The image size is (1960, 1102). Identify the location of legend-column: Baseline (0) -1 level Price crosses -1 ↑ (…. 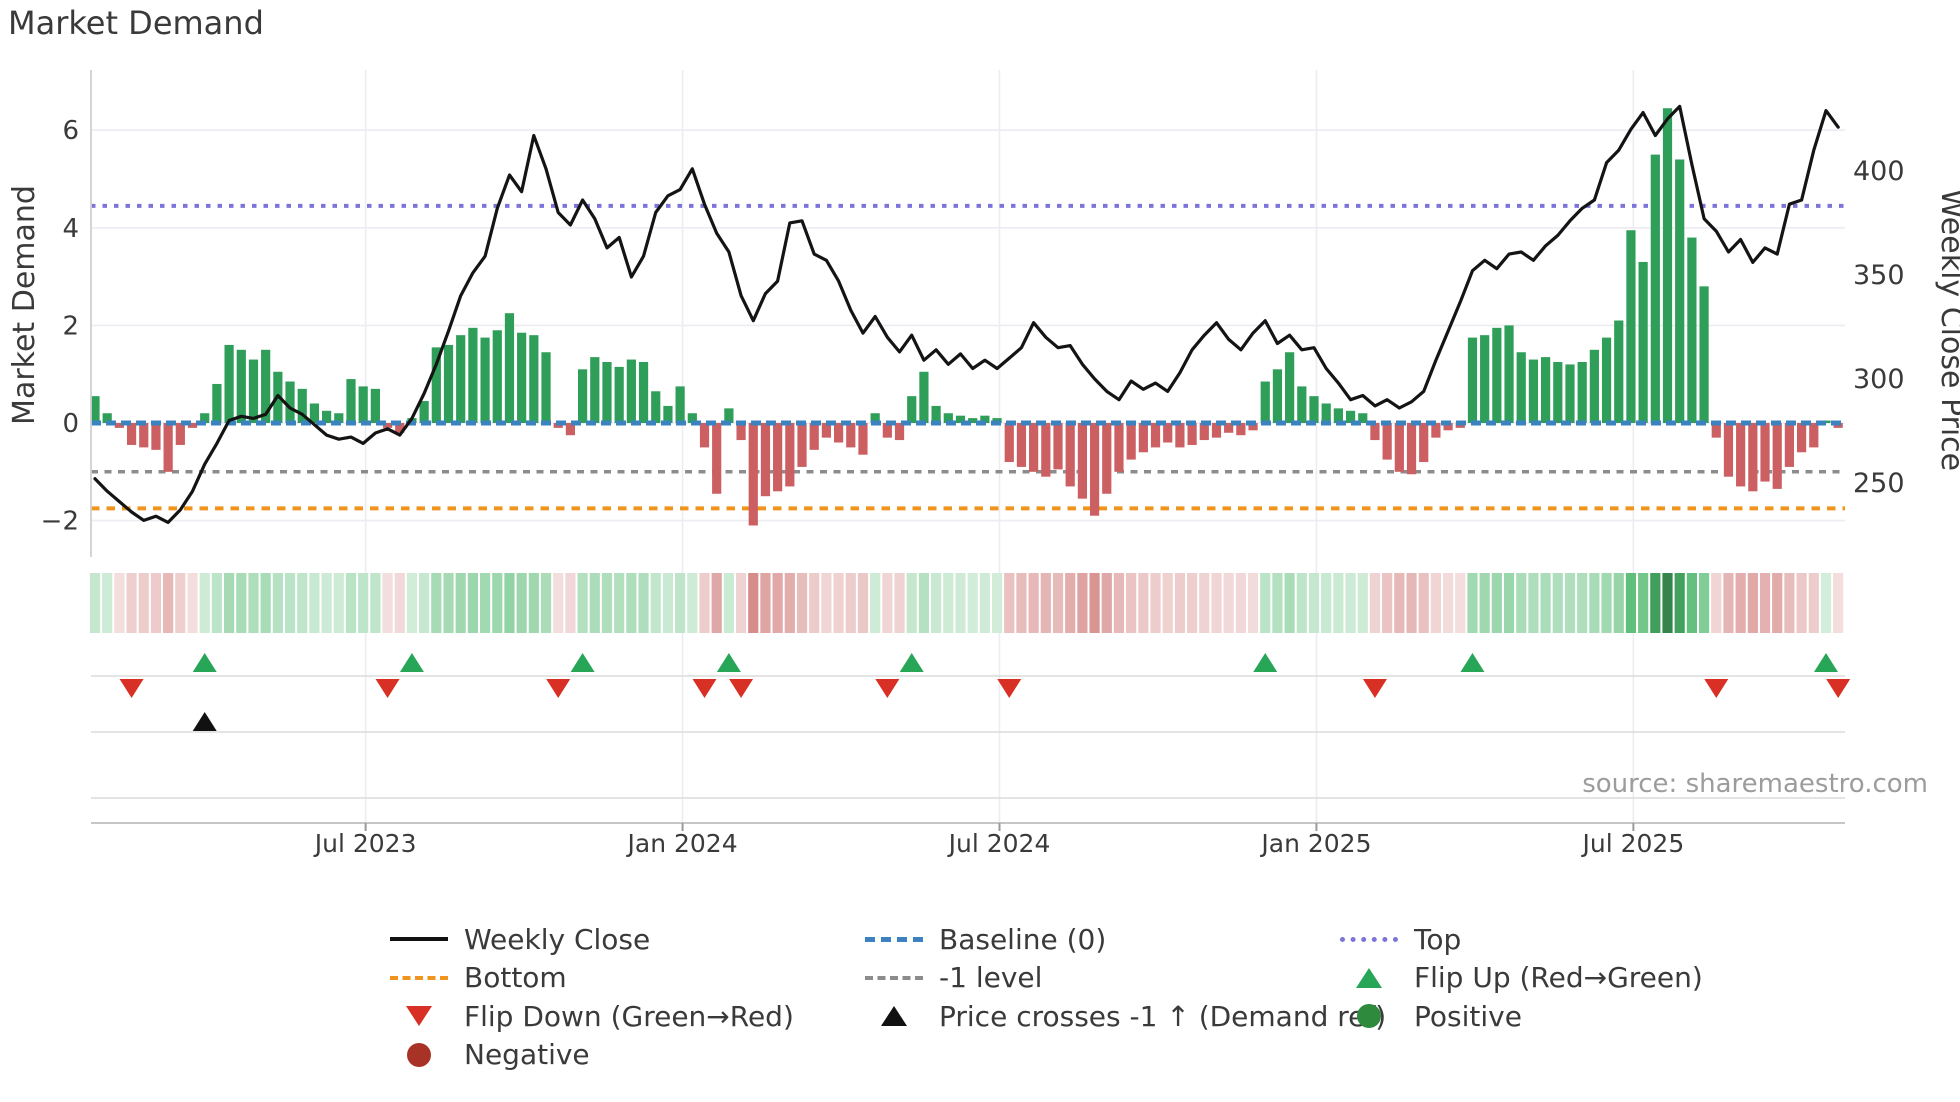
(1125, 978).